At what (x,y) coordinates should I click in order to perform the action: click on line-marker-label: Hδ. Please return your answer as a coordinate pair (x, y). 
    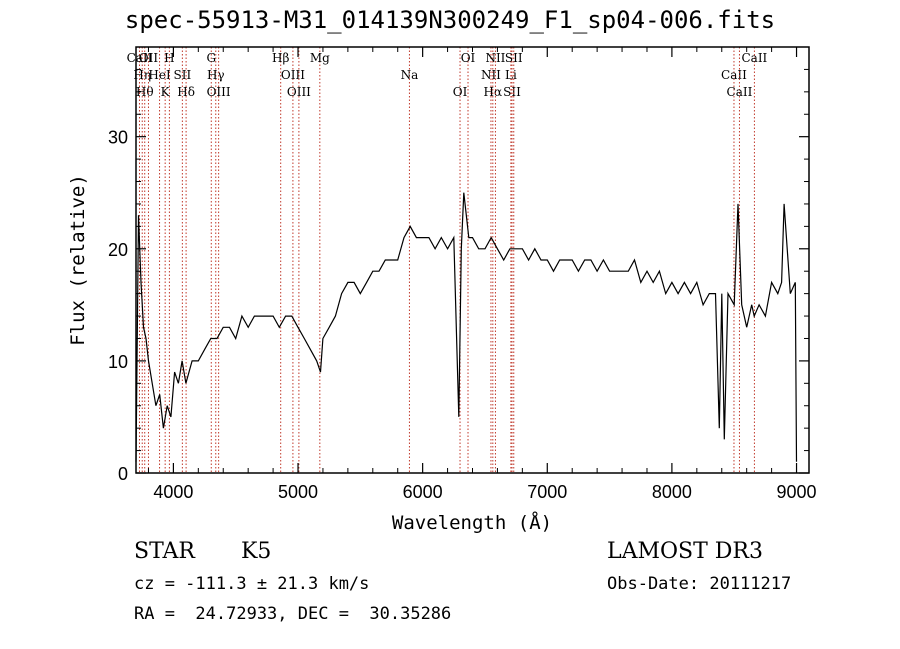
    Looking at the image, I should click on (186, 92).